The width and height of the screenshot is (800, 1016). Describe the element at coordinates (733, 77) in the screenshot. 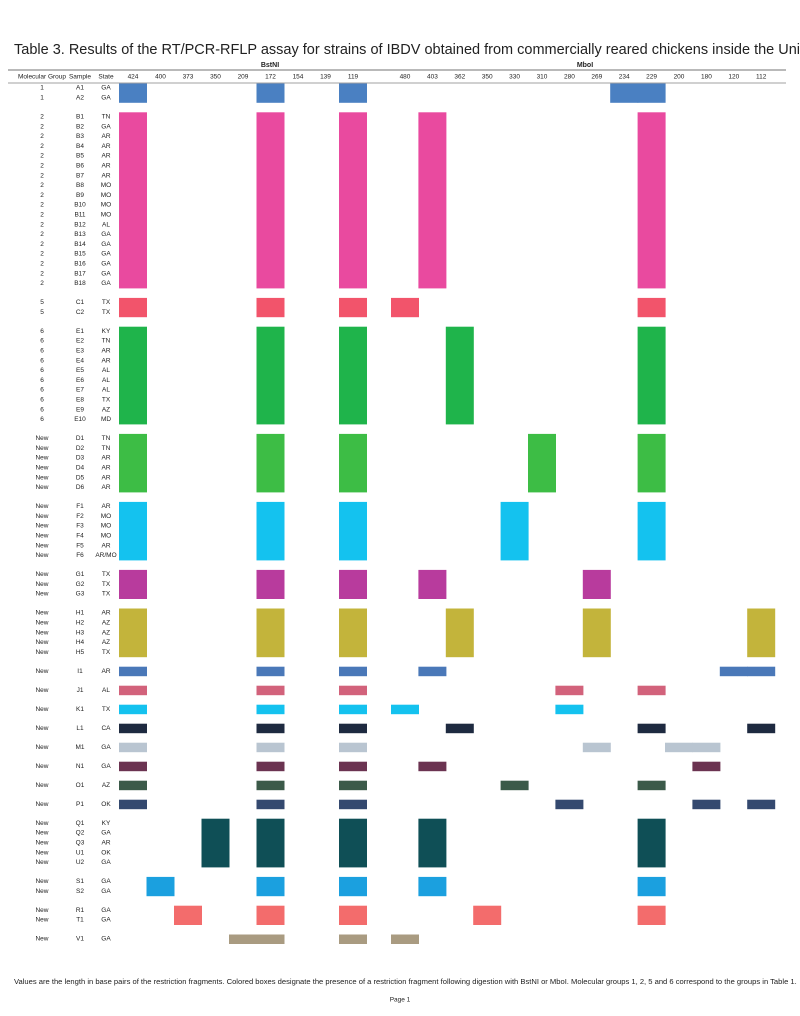

I see `column-label: 120` at that location.